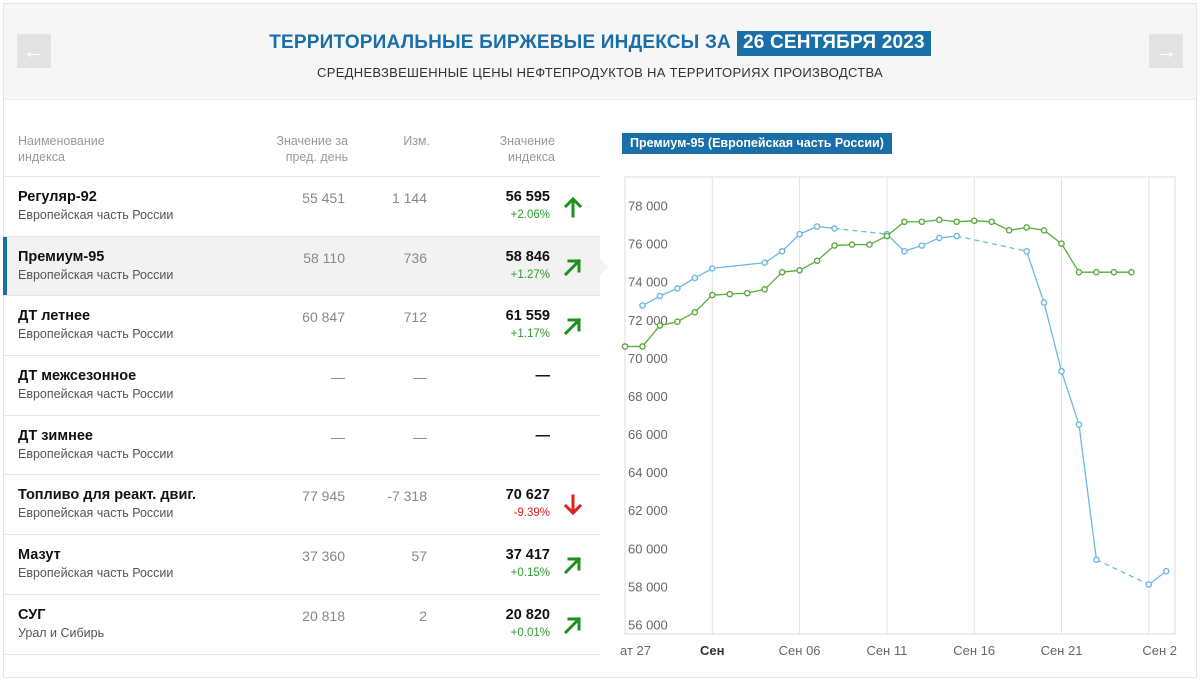 The image size is (1200, 682). What do you see at coordinates (757, 143) in the screenshot?
I see `chart-title: Премиум-95 (Европейская часть России)` at bounding box center [757, 143].